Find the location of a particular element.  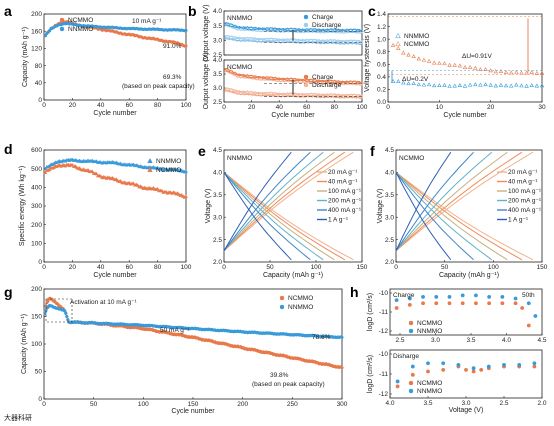

panel-b-bottom-title: NCMMO is located at coordinates (239, 67).